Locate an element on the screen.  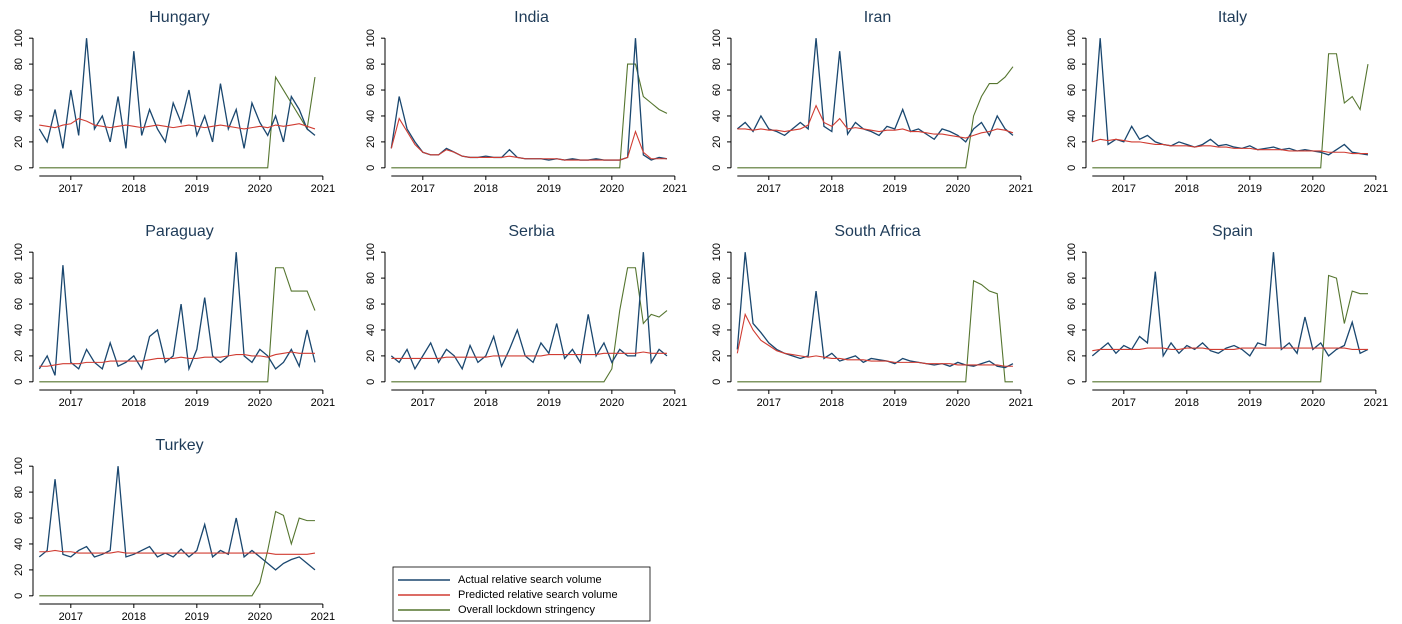
legend-box is located at coordinates (521, 594).